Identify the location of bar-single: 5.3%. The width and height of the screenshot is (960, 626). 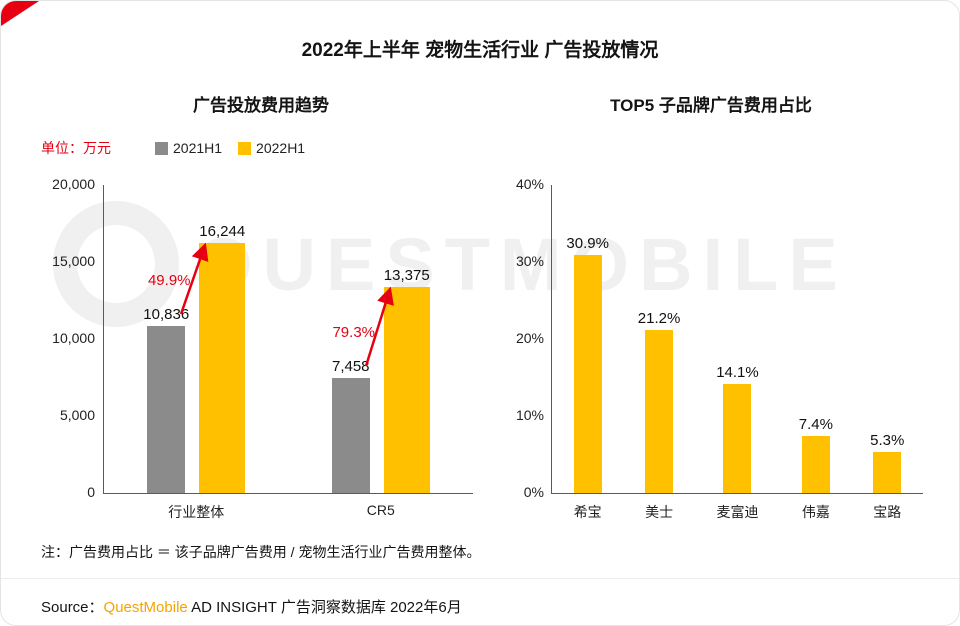
(887, 339).